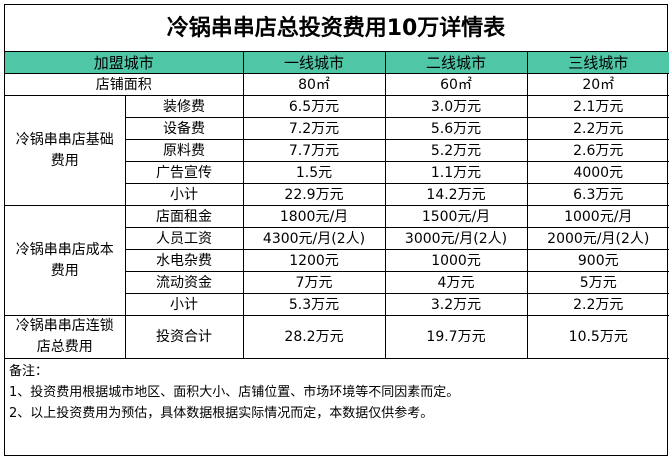 This screenshot has width=672, height=462. I want to click on table-row: 广告宣传 1.5元 1.1万元 4000元, so click(337, 172).